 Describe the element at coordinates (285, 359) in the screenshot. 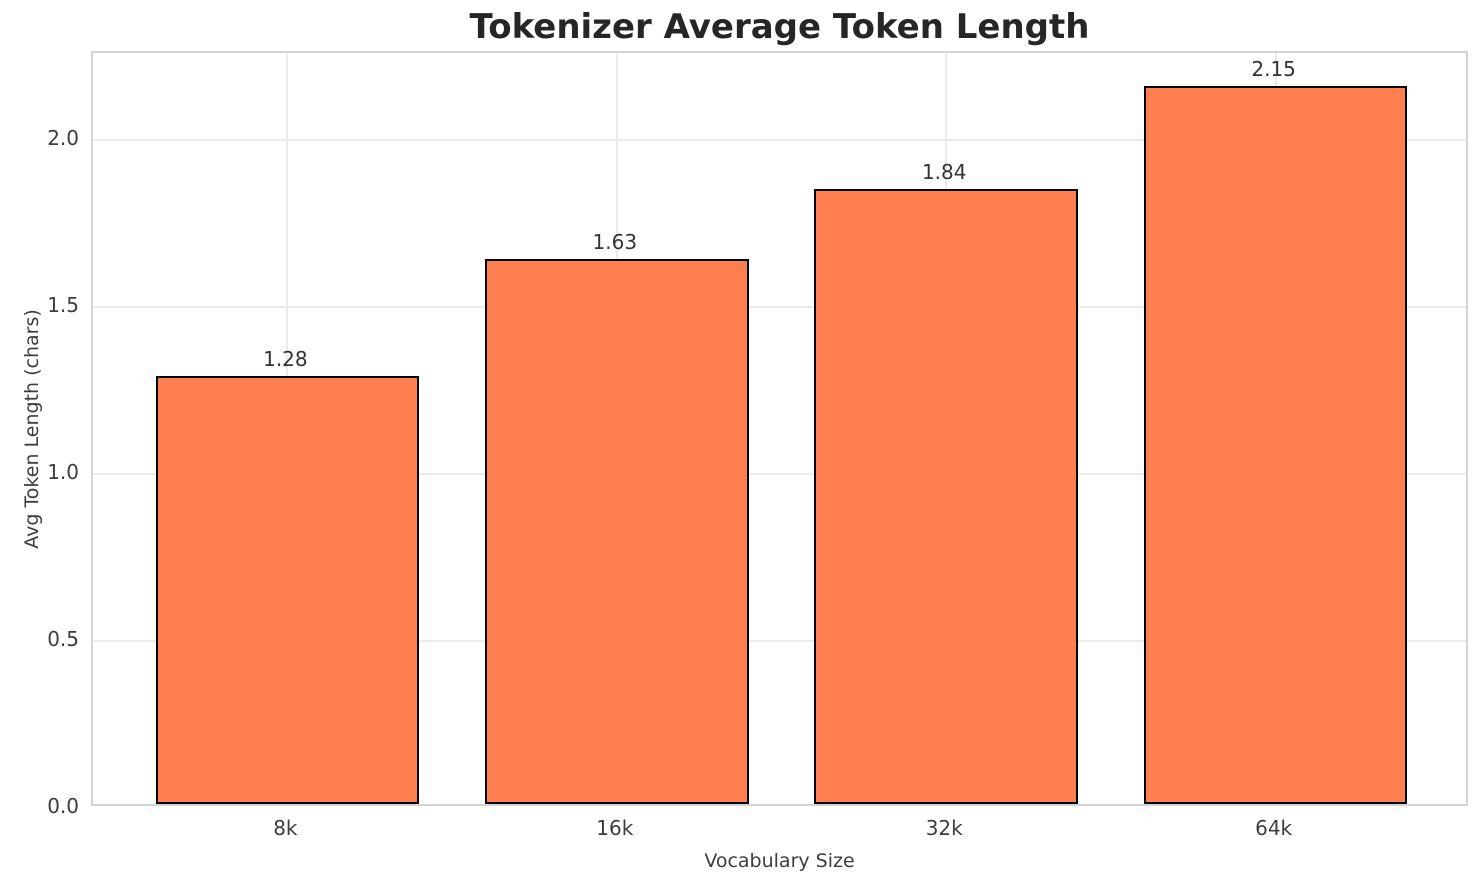

I see `bar-value-label: 1.28` at that location.